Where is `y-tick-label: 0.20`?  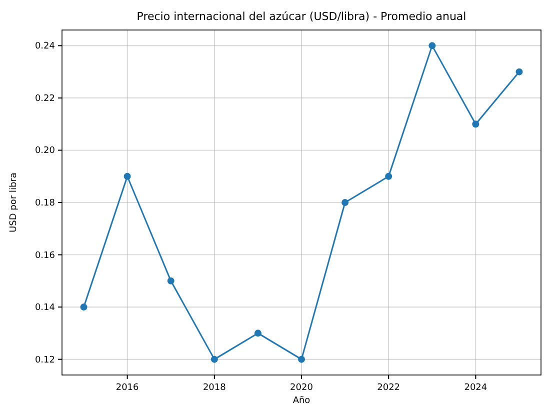
y-tick-label: 0.20 is located at coordinates (45, 151).